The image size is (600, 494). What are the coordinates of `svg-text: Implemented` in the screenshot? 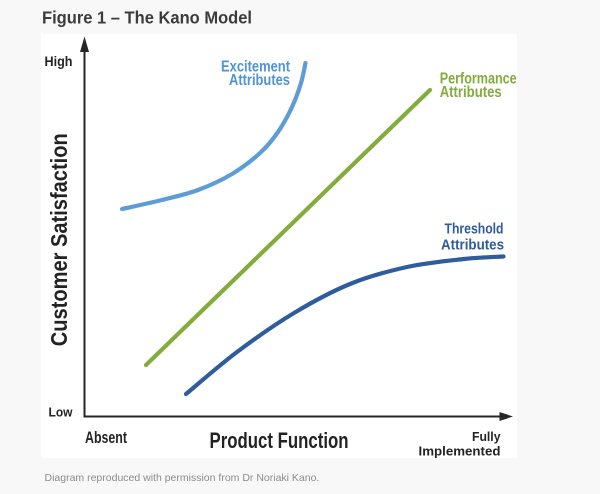 It's located at (460, 451).